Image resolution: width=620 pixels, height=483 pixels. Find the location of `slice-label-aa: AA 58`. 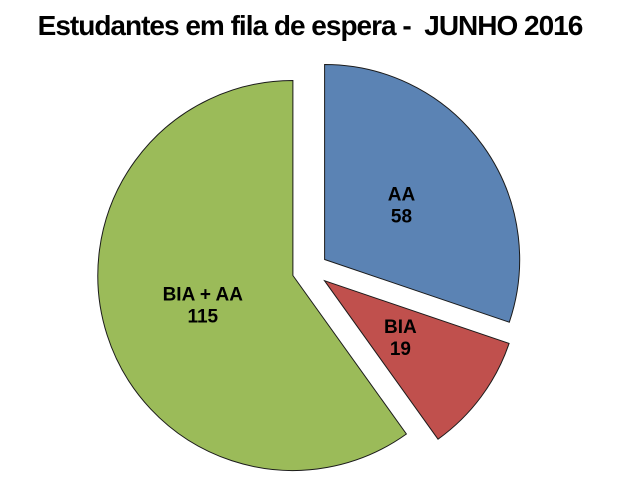

slice-label-aa: AA 58 is located at coordinates (402, 205).